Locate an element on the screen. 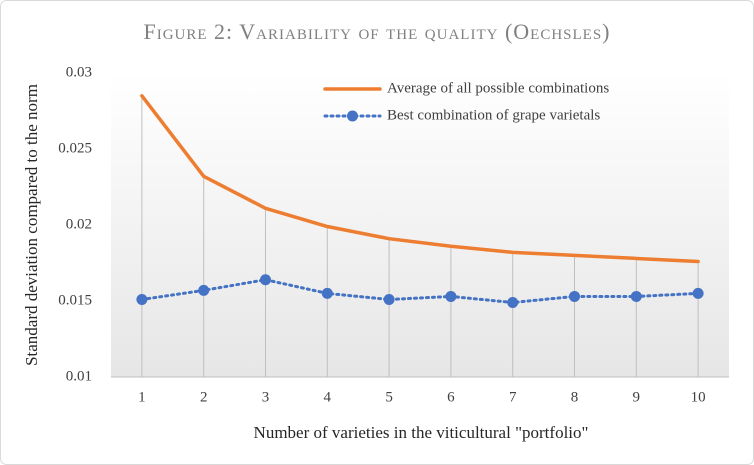 This screenshot has height=465, width=754. legend-label: Average of all possible combinations is located at coordinates (498, 88).